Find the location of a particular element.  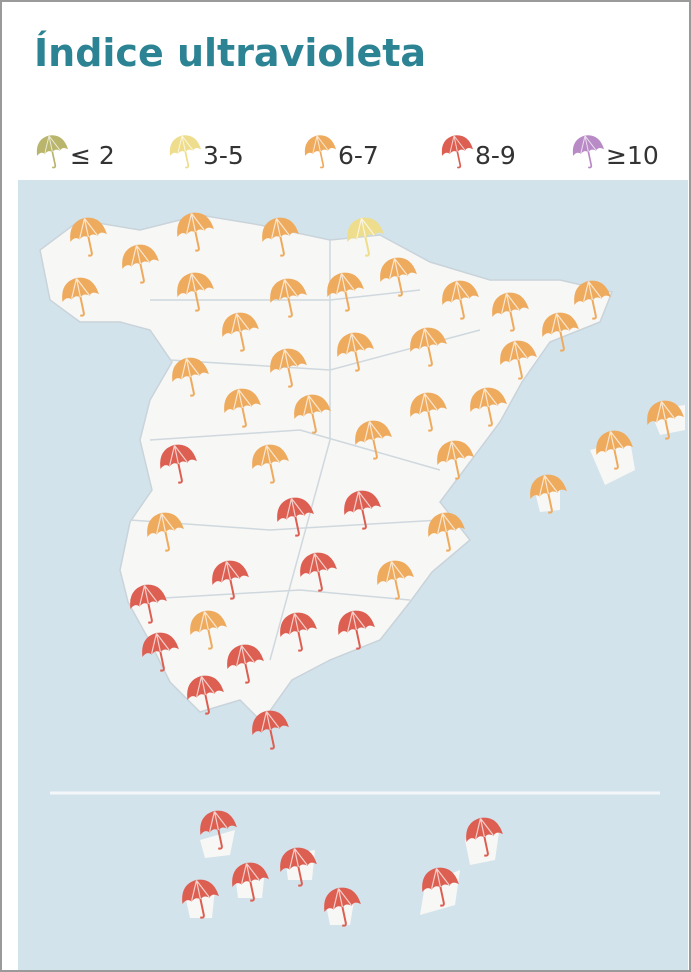

title: Índice ultravioleta is located at coordinates (230, 53).